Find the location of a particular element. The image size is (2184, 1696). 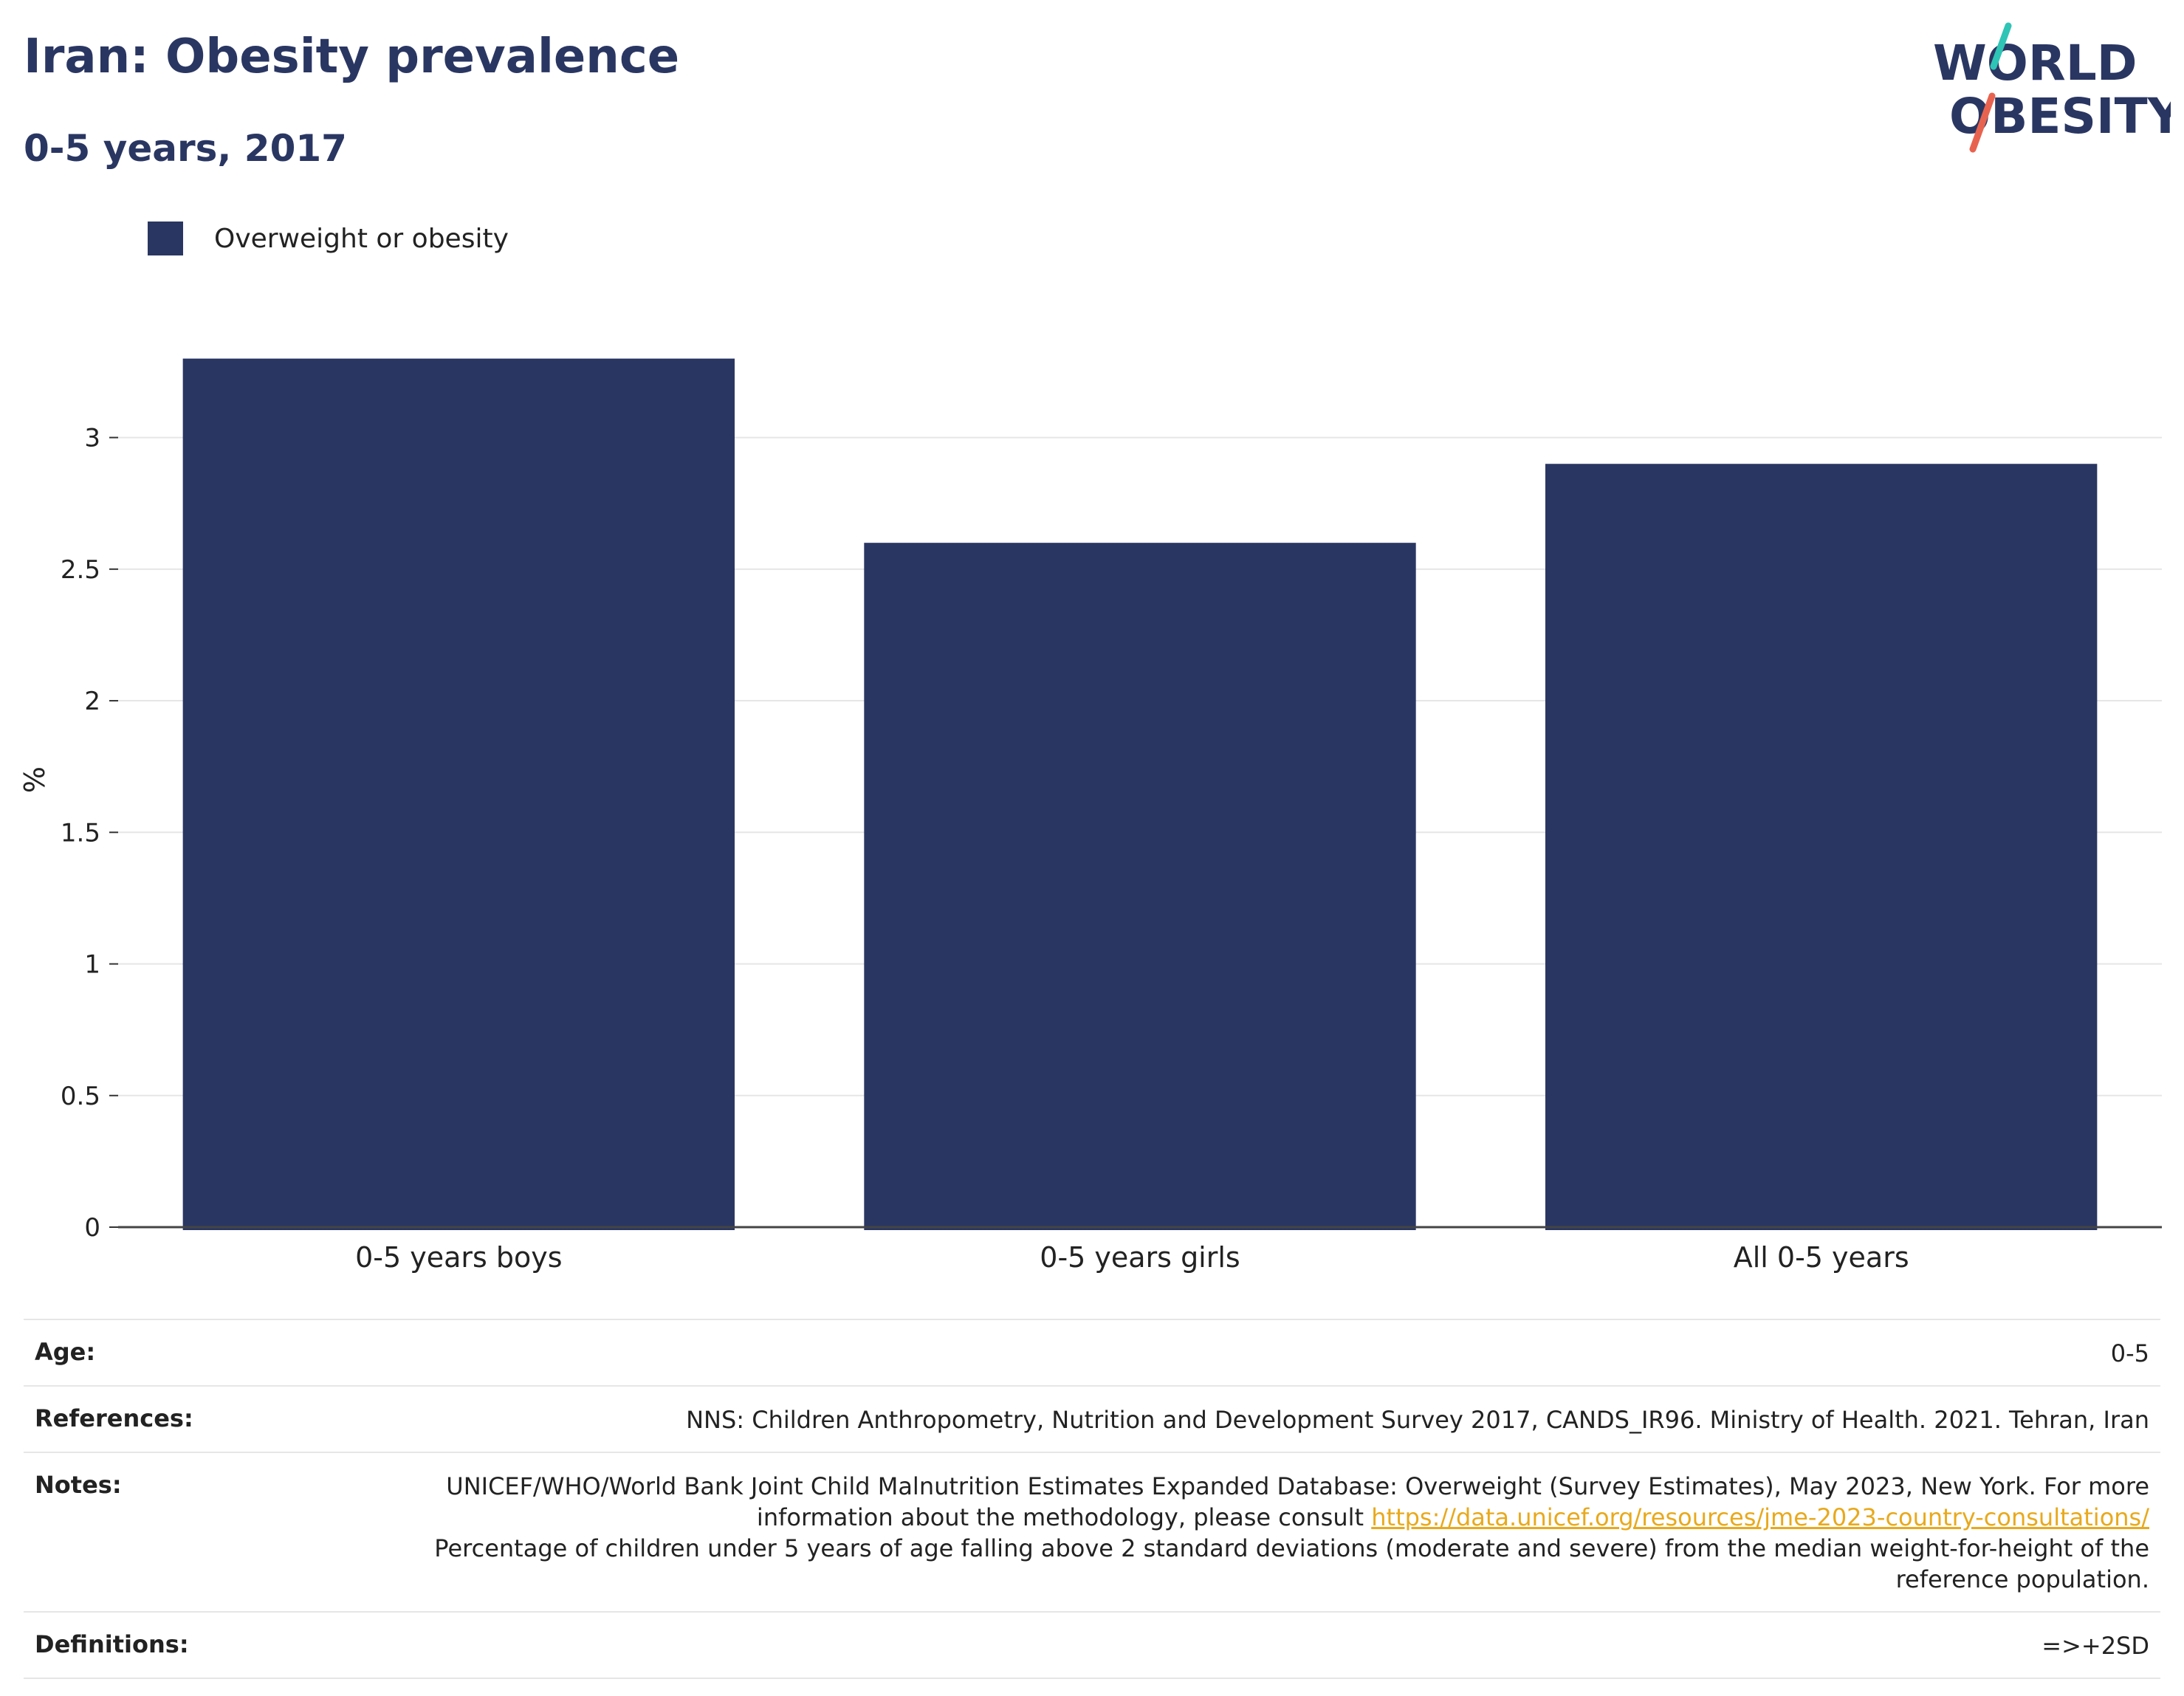

references-label: References: is located at coordinates (114, 1418).